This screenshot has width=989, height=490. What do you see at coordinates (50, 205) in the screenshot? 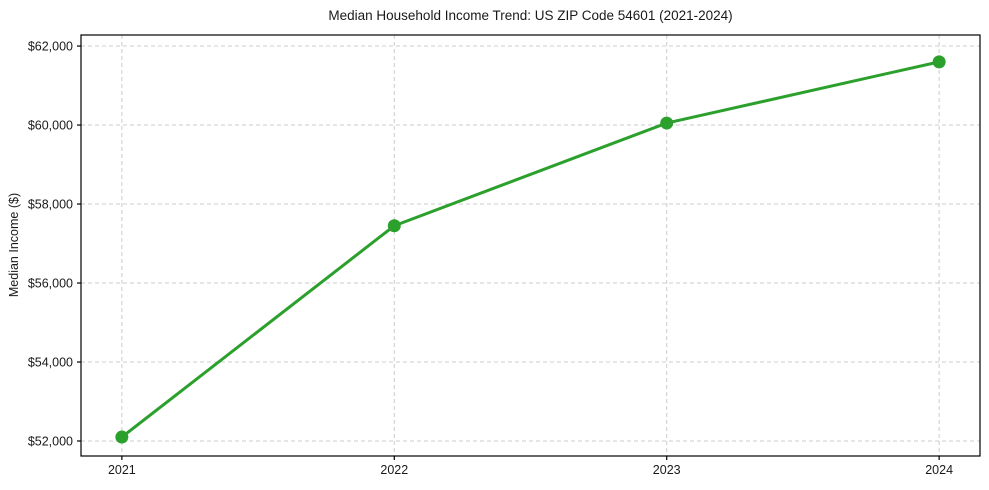
I see `y-tick-label: $58,000` at bounding box center [50, 205].